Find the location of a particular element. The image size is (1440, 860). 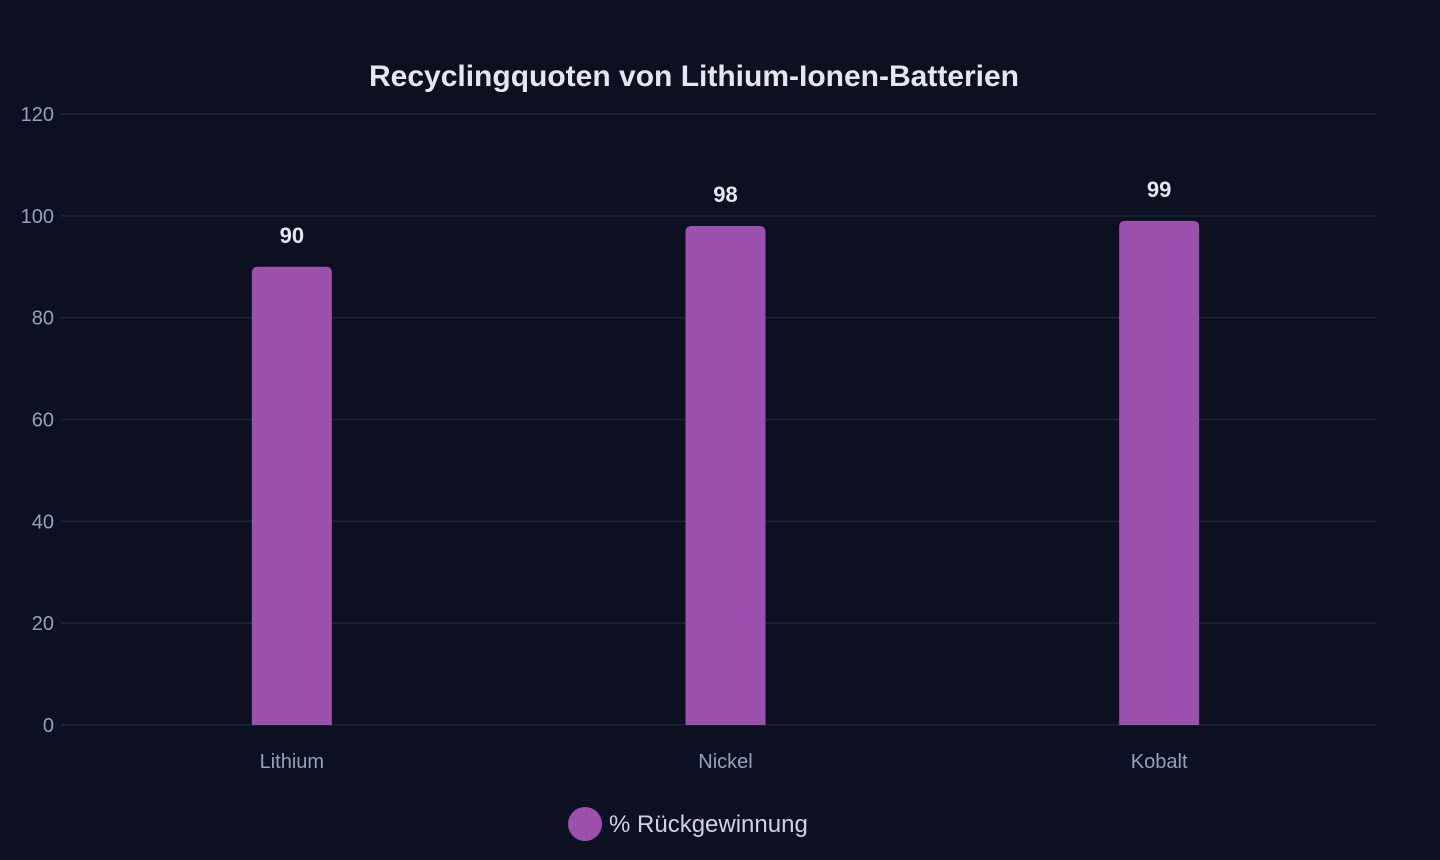

legend: % Rückgewinnung is located at coordinates (688, 824).